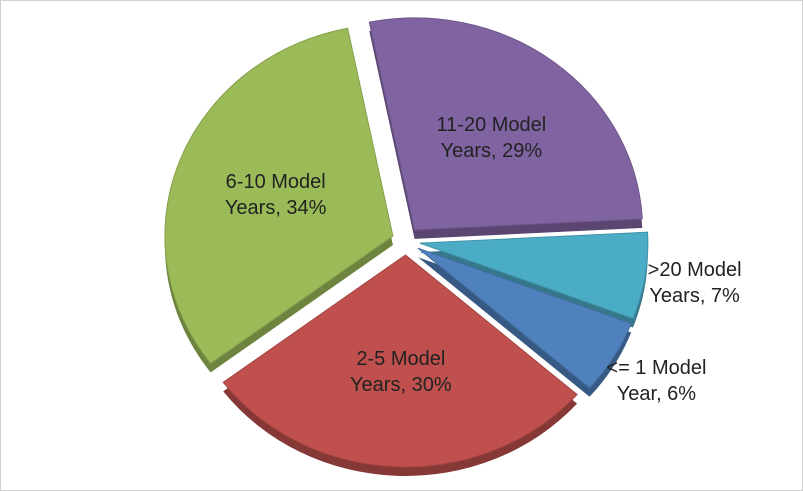  I want to click on data-label: <= 1 Model Year, 6%, so click(656, 381).